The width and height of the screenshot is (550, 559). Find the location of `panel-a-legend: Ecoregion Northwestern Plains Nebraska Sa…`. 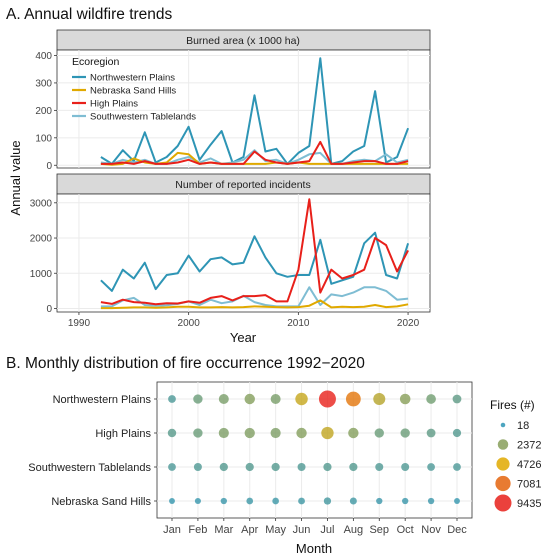

panel-a-legend: Ecoregion Northwestern Plains Nebraska Sa… is located at coordinates (134, 89).